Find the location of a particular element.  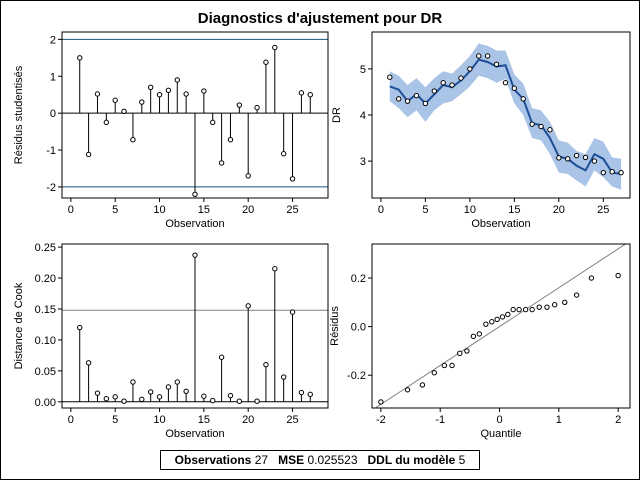

cook-ytick-label: 0.25 is located at coordinates (45, 248).